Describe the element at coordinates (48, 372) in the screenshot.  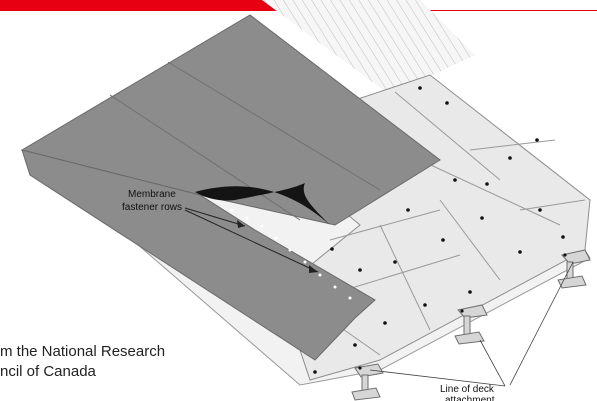
I see `credit-line-2: ncil of Canada` at that location.